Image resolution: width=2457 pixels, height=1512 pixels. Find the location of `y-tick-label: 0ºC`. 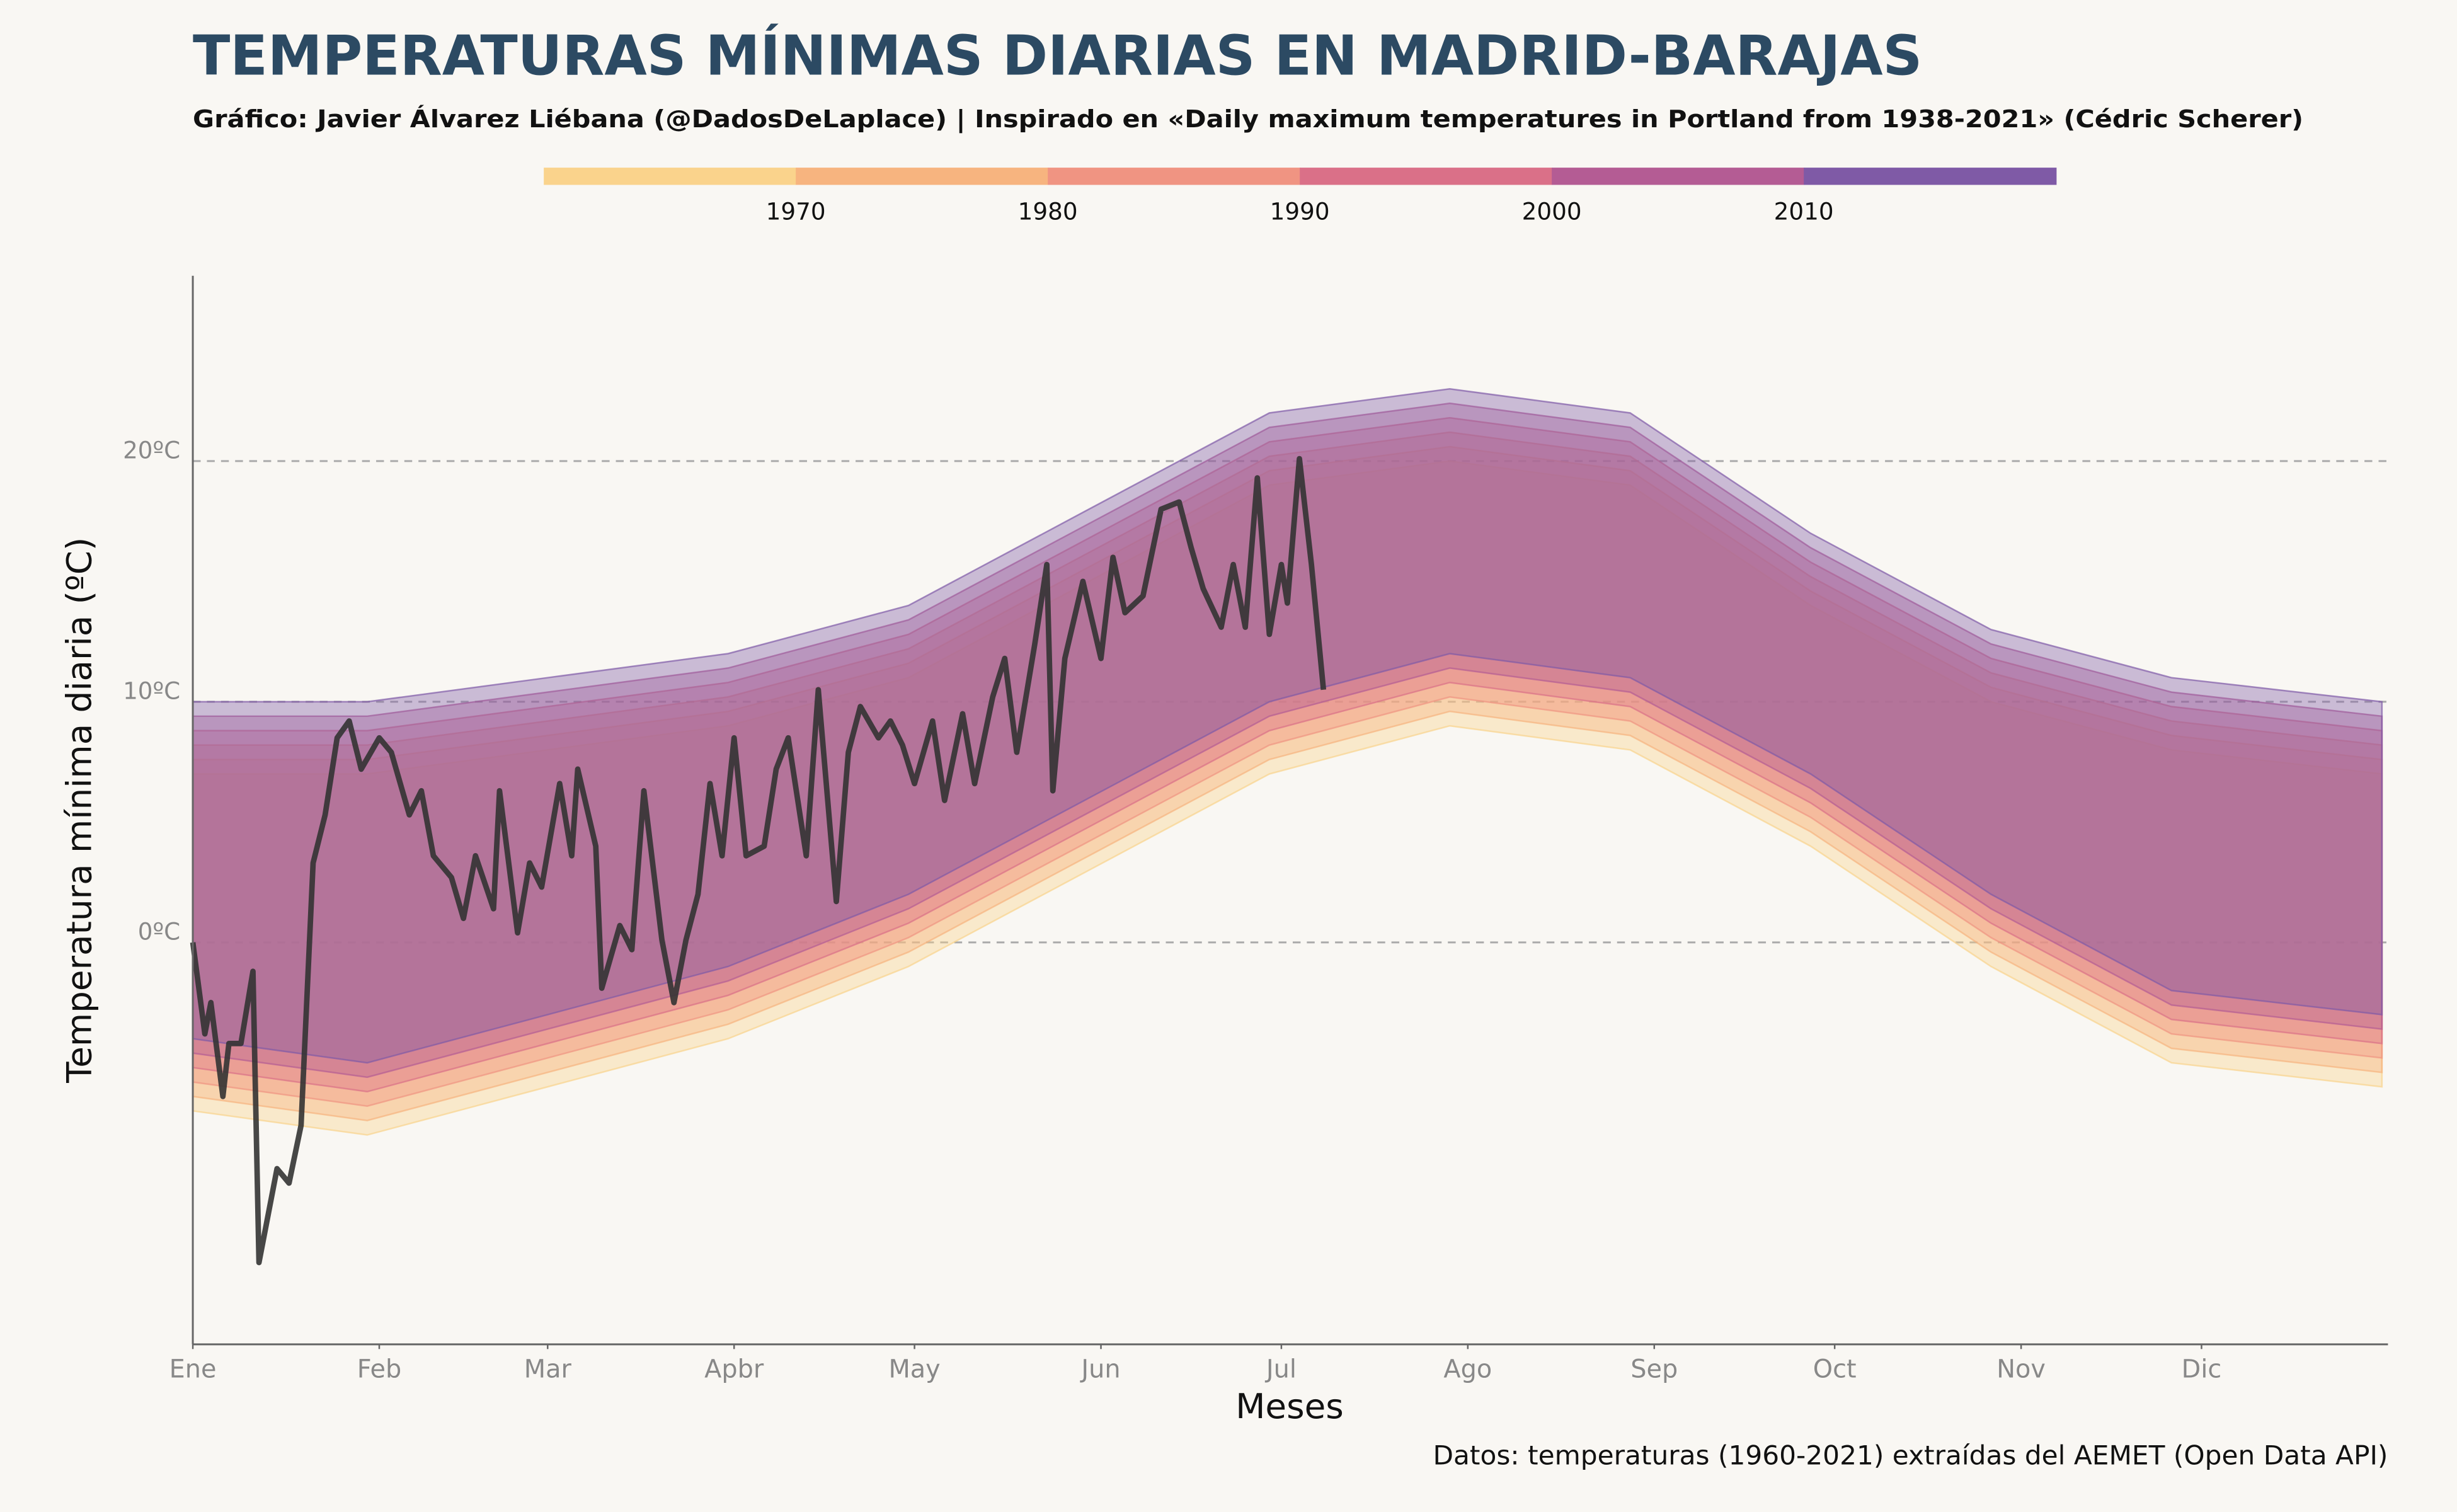

y-tick-label: 0ºC is located at coordinates (159, 931).